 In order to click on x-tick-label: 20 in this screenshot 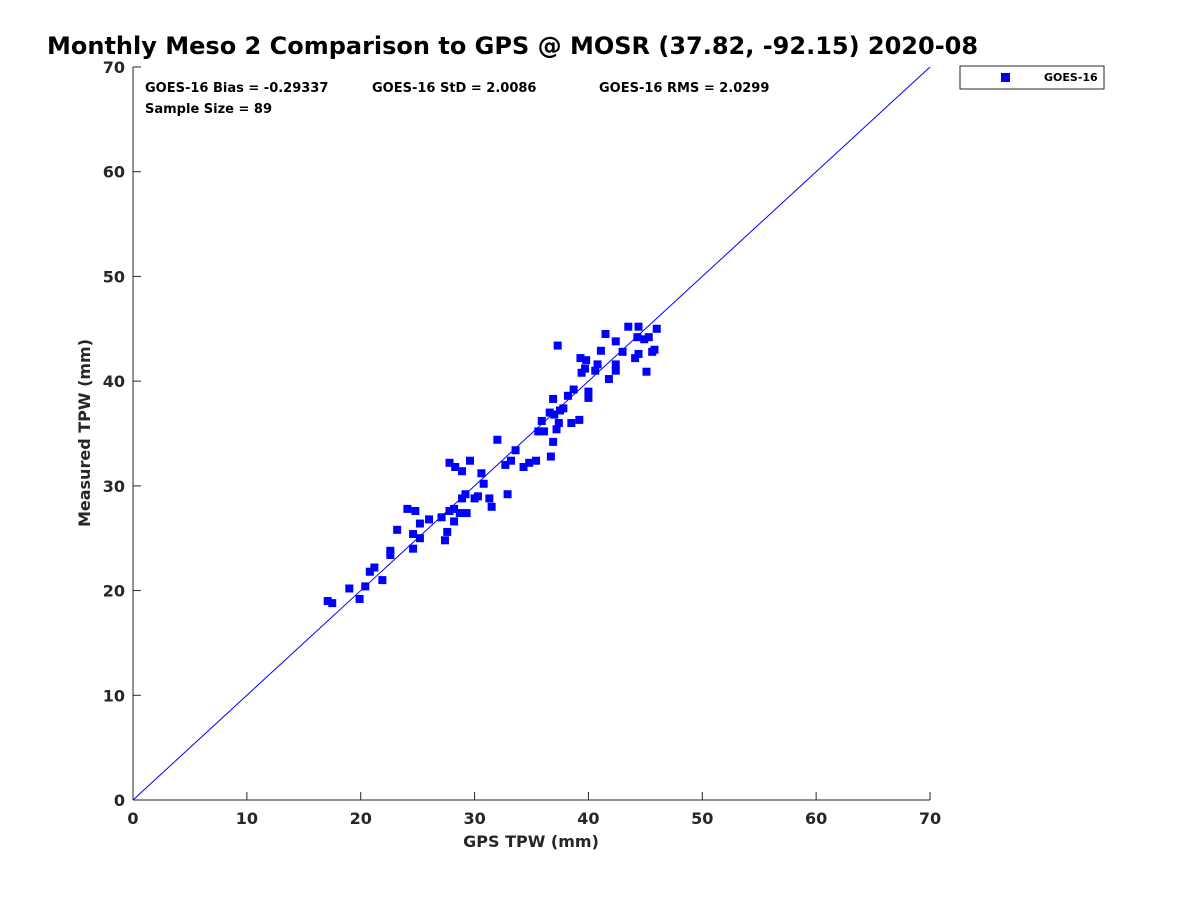, I will do `click(361, 818)`.